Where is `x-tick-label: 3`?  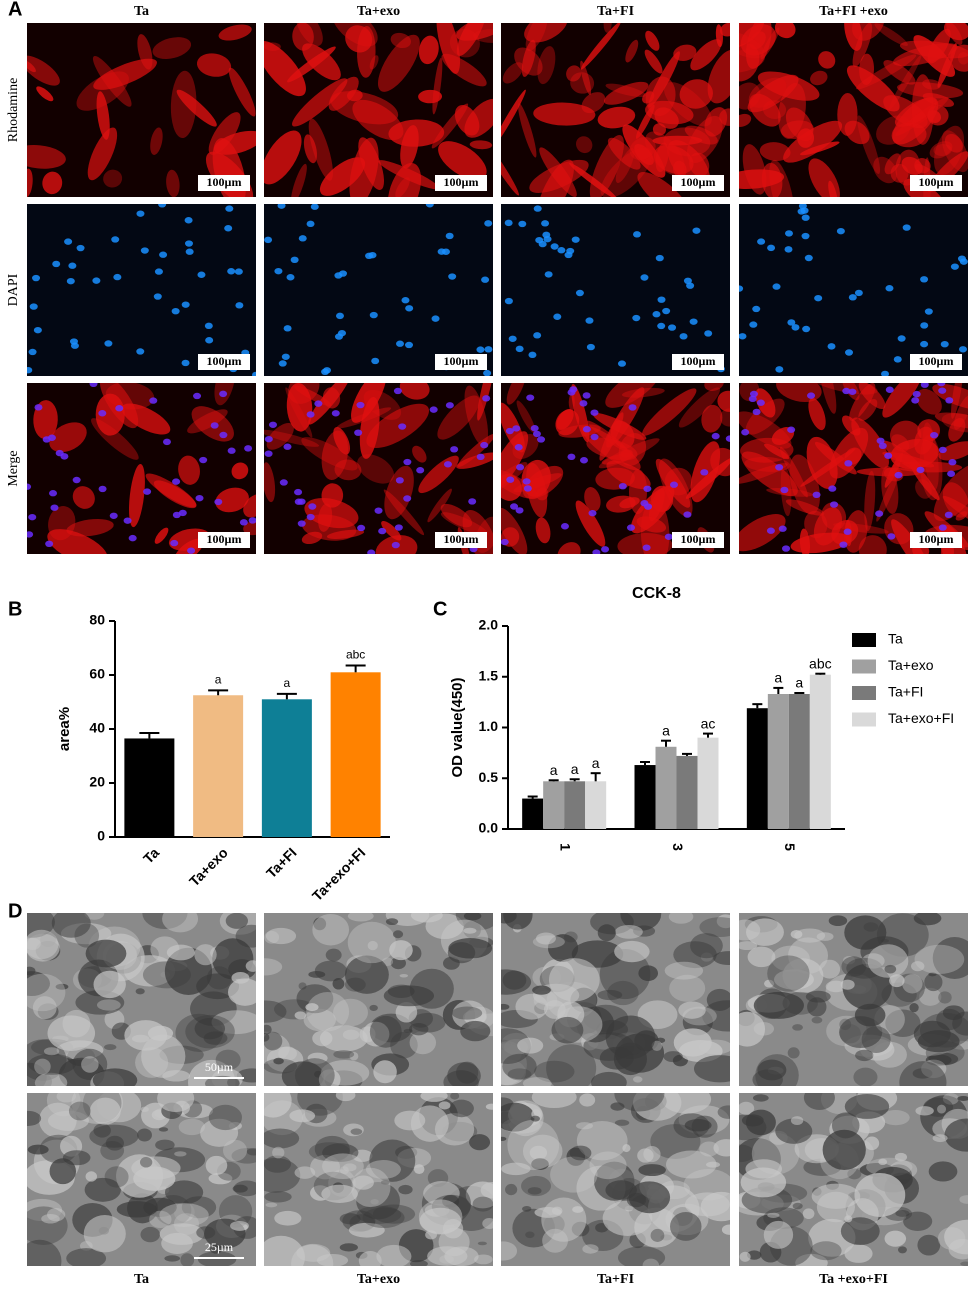
x-tick-label: 3 is located at coordinates (678, 847).